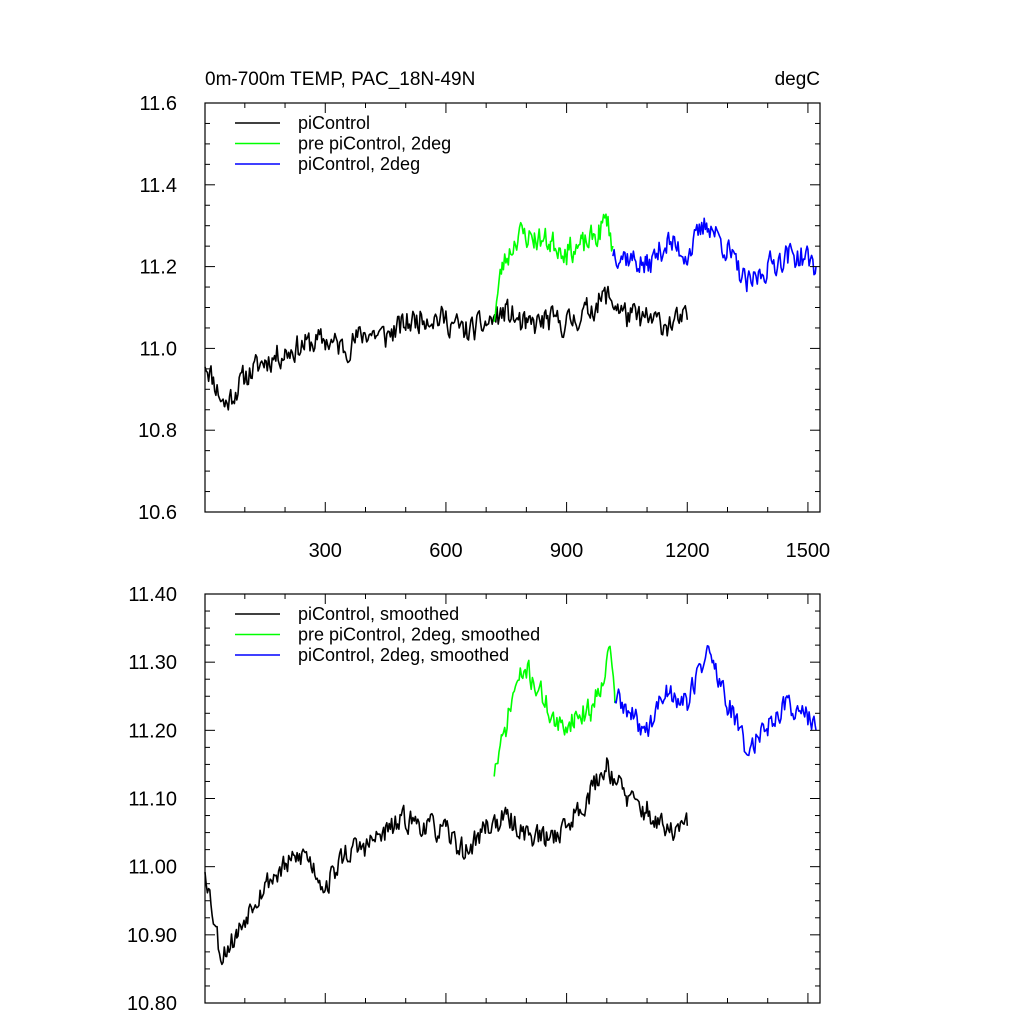 This screenshot has height=1029, width=1024. Describe the element at coordinates (158, 349) in the screenshot. I see `y-tick-label: 11.0` at that location.